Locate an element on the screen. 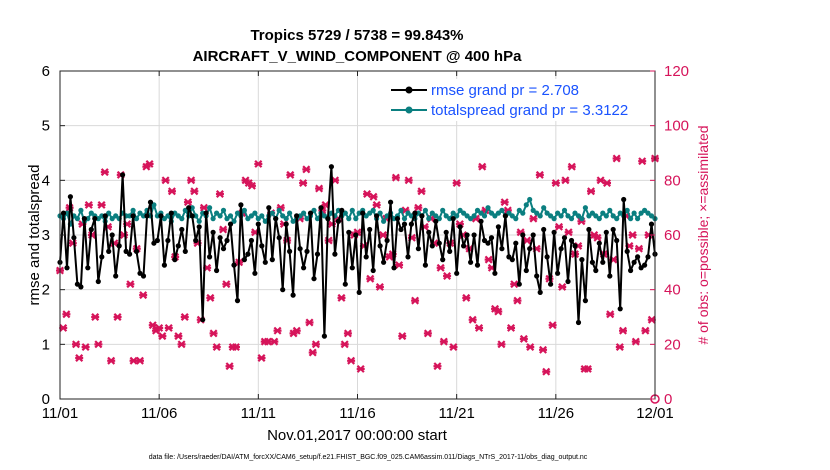 Image resolution: width=830 pixels, height=470 pixels. y-tick-label: 5 is located at coordinates (46, 126).